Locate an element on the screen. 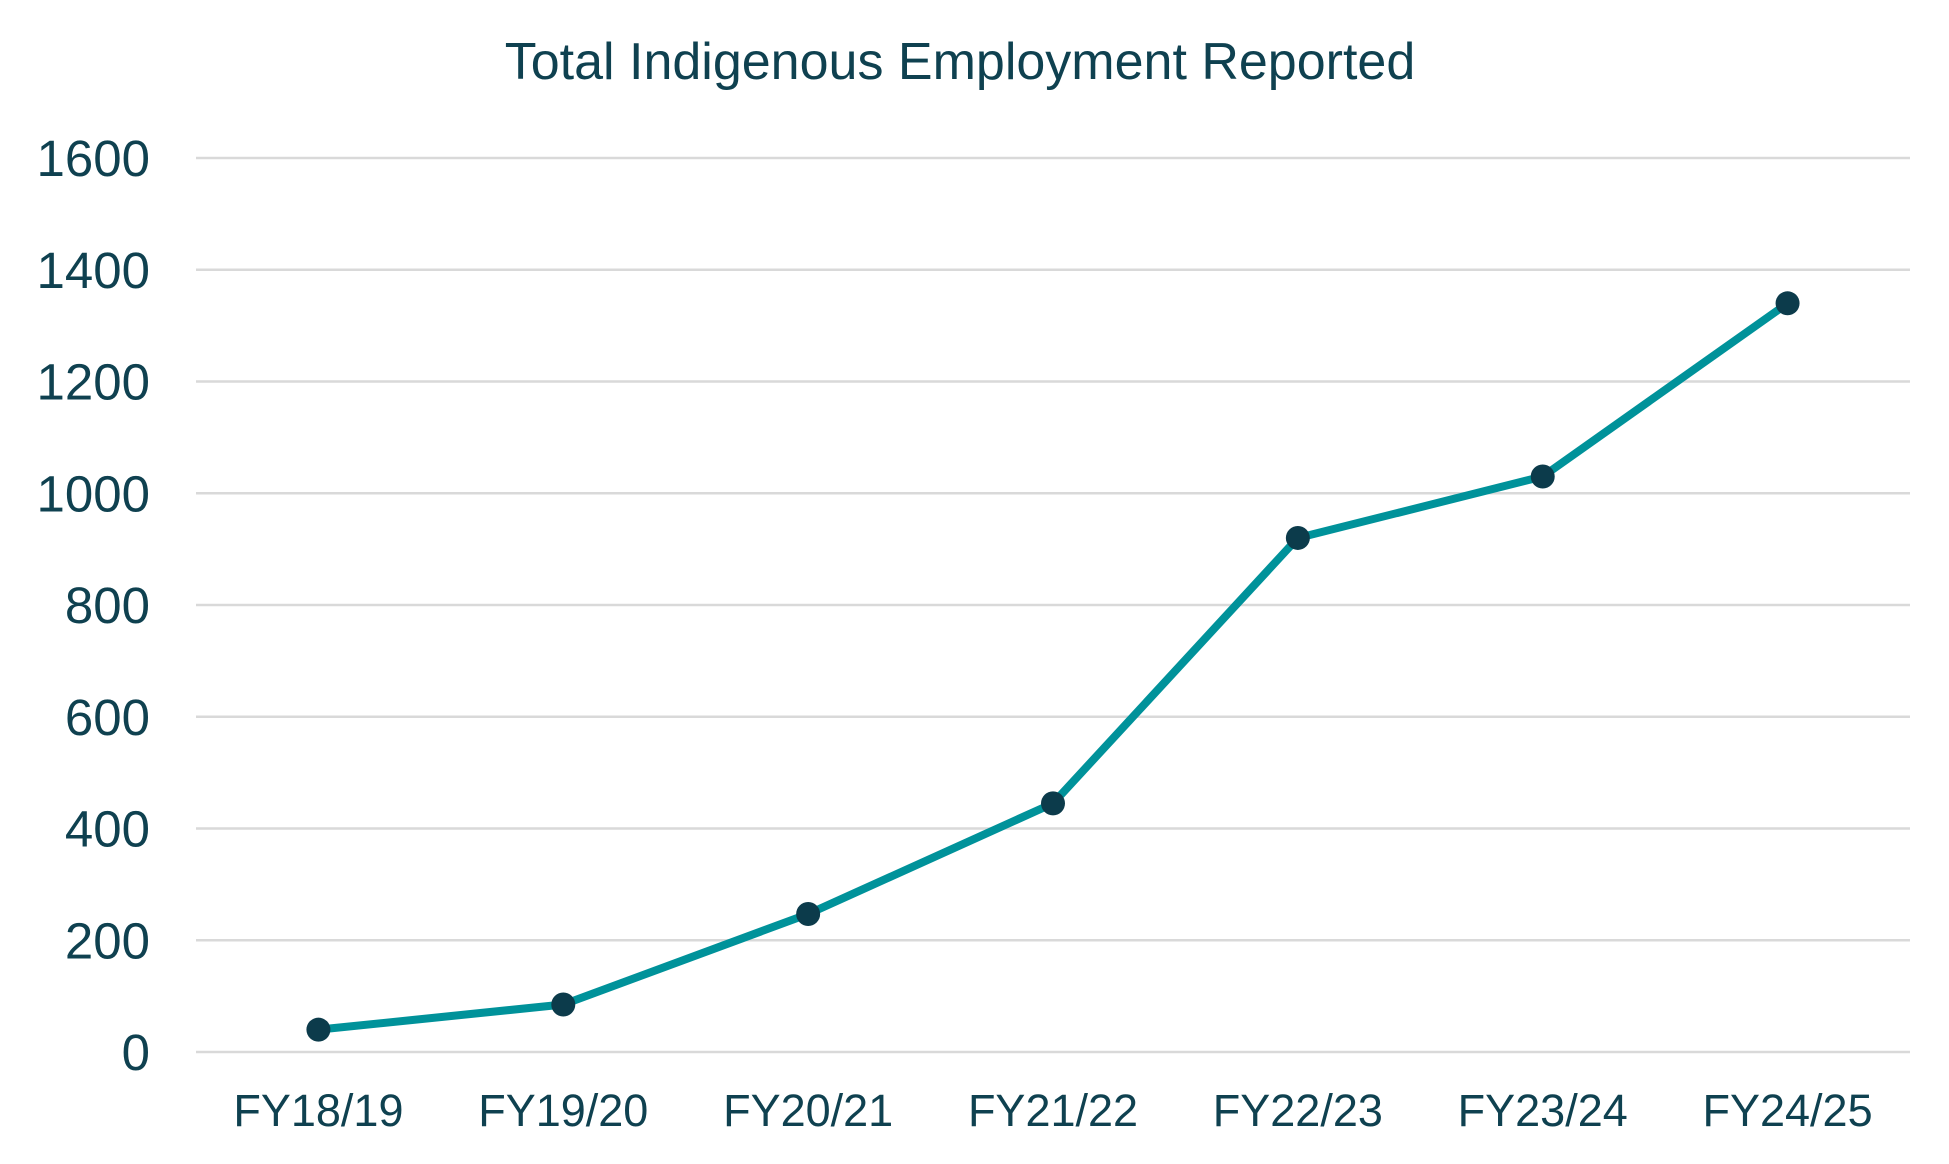 Image resolution: width=1949 pixels, height=1164 pixels. y-tick-label: 800 is located at coordinates (107, 605).